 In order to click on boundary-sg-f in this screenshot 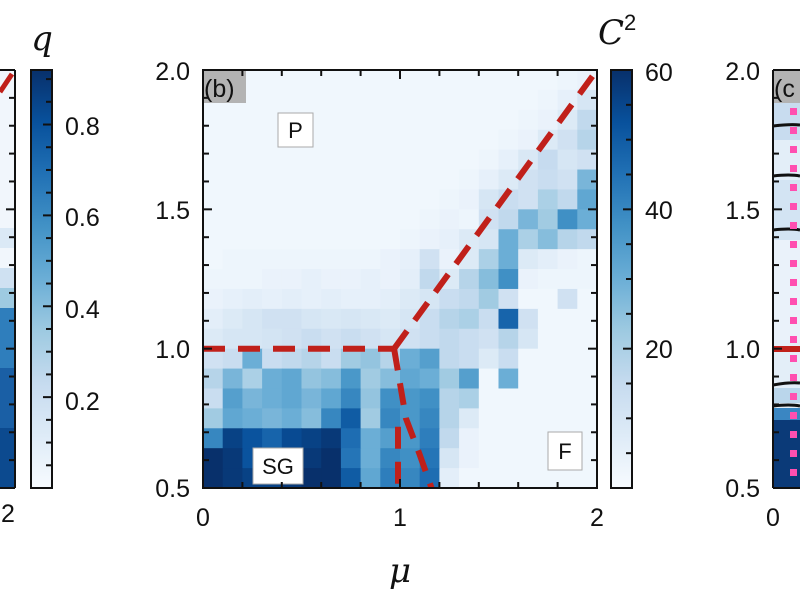, I will do `click(413, 418)`.